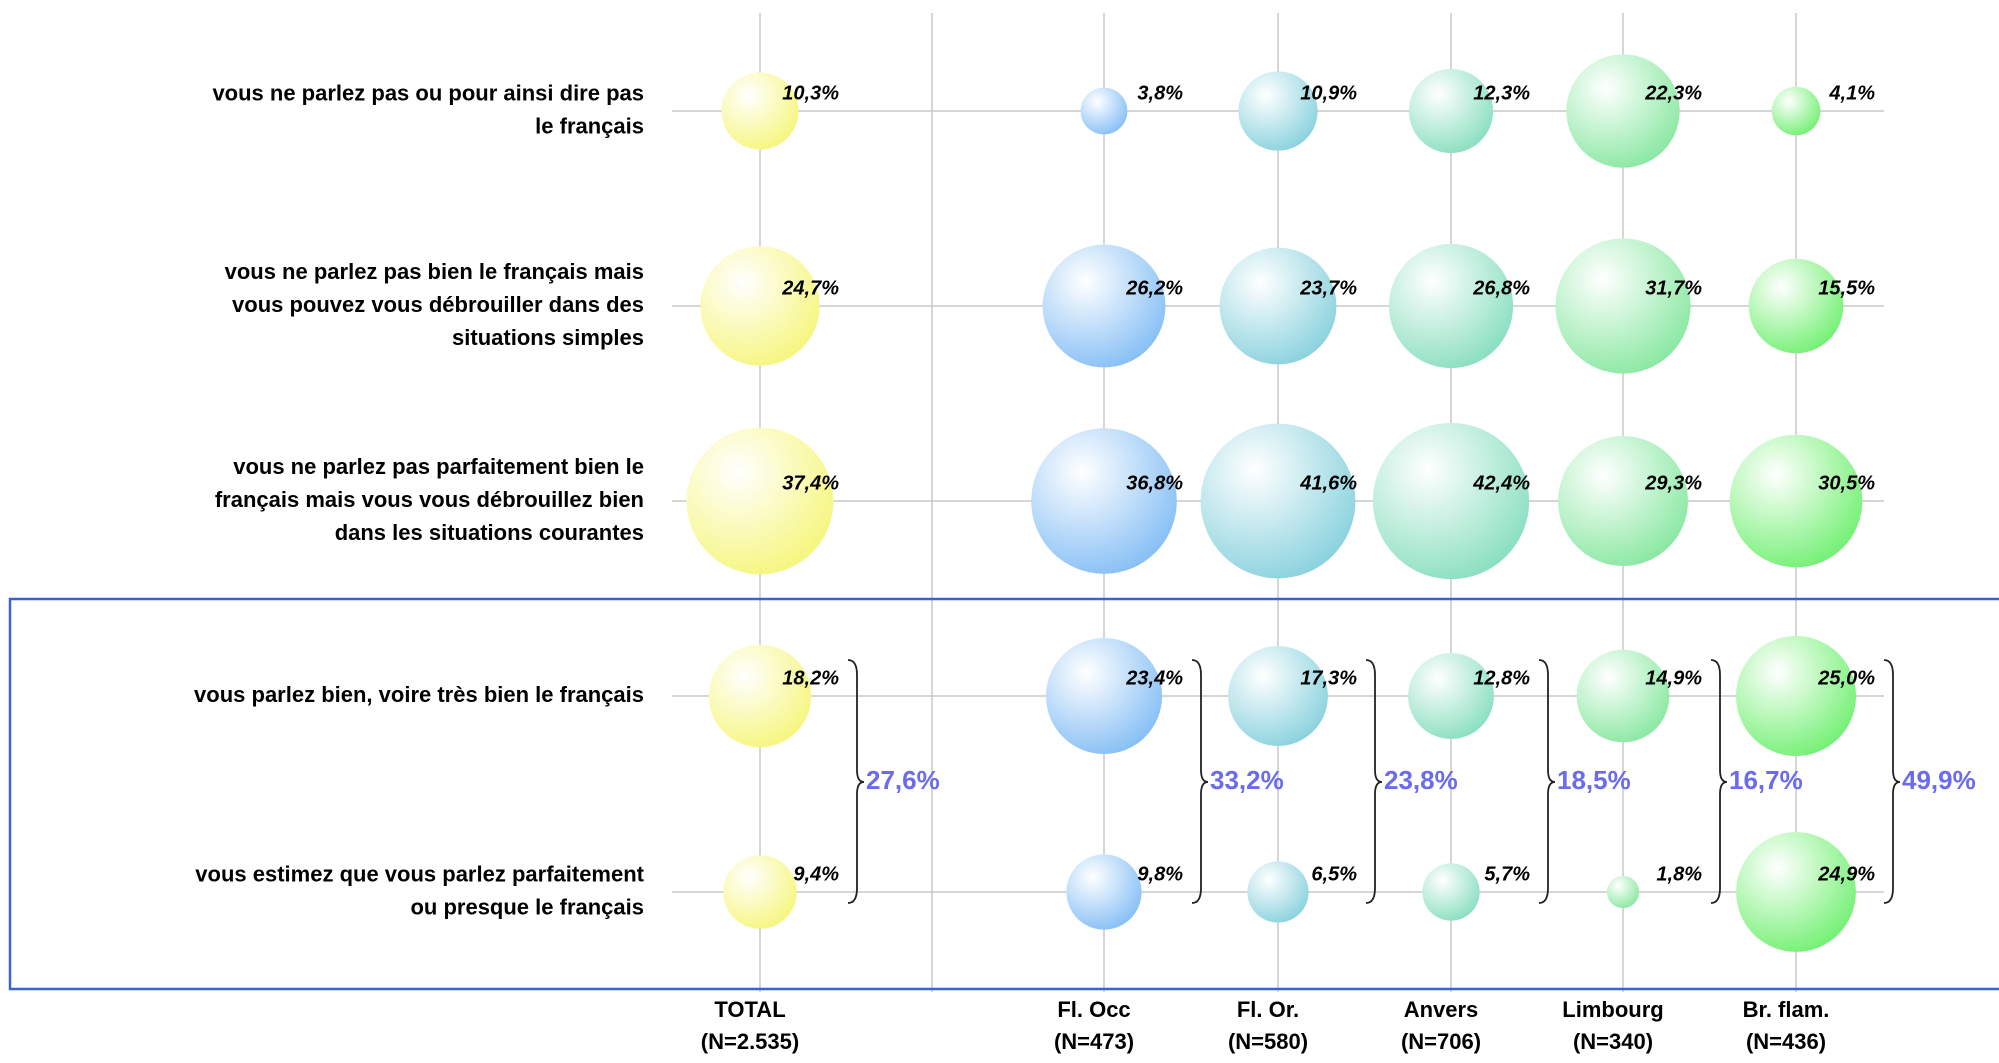  What do you see at coordinates (1594, 780) in the screenshot?
I see `group-label: 18,5%` at bounding box center [1594, 780].